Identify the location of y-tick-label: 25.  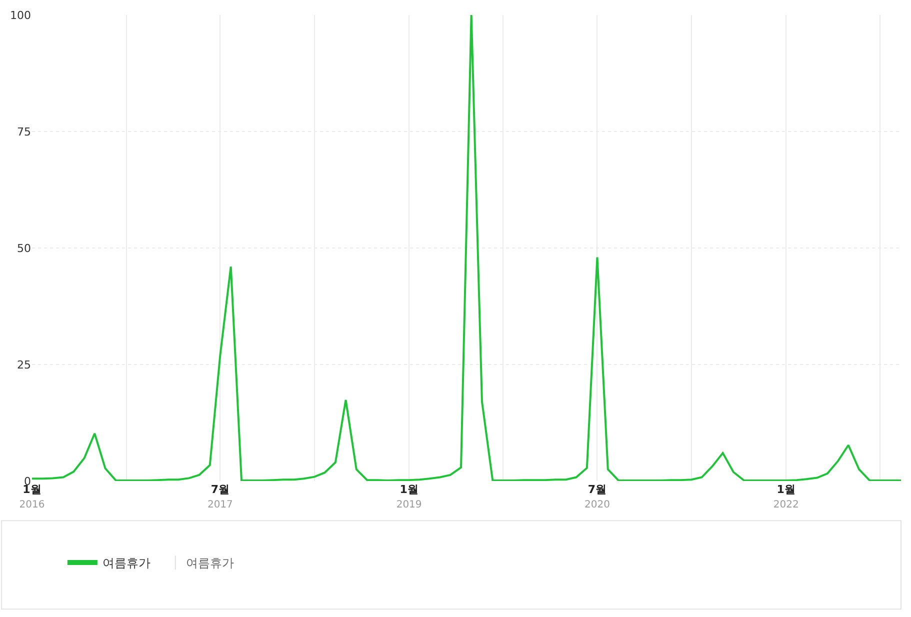
(24, 365).